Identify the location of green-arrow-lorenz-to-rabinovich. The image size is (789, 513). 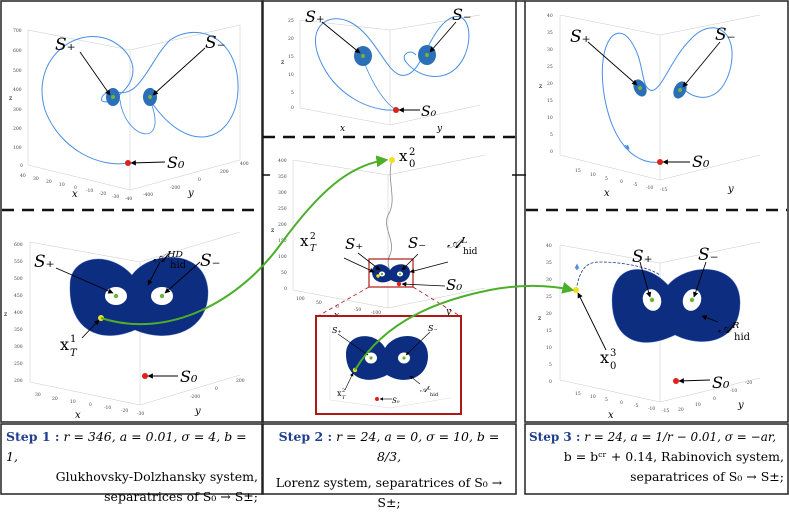
(464, 326).